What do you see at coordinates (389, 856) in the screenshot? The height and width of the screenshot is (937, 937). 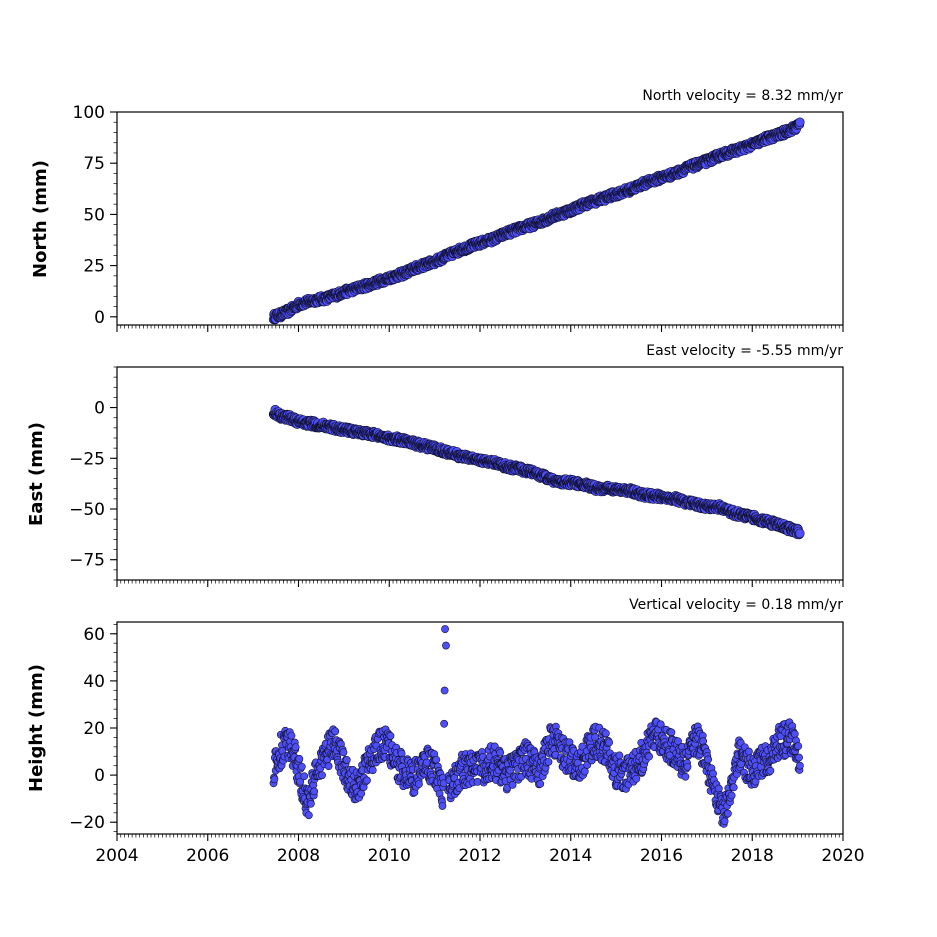 I see `x-tick-label: 2010` at bounding box center [389, 856].